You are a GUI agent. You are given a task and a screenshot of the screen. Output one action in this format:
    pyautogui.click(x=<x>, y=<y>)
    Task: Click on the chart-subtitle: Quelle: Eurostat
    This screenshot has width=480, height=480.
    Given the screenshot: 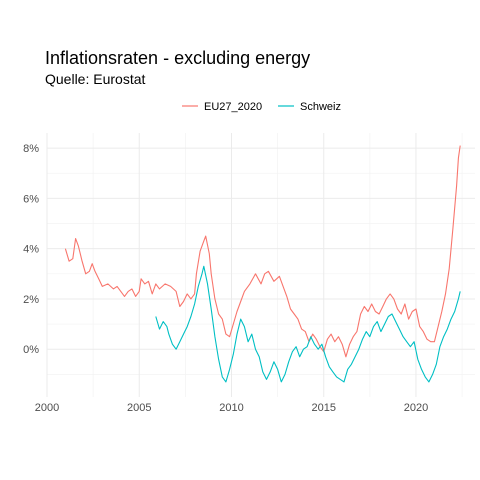 What is the action you would take?
    pyautogui.click(x=95, y=79)
    